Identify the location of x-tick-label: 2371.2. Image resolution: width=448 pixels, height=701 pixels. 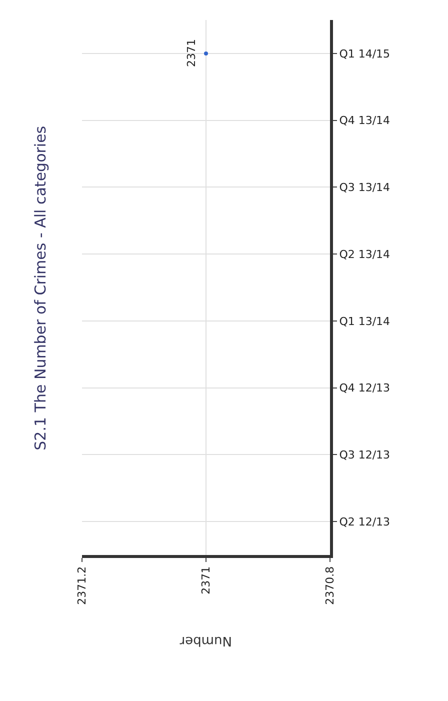
(82, 585).